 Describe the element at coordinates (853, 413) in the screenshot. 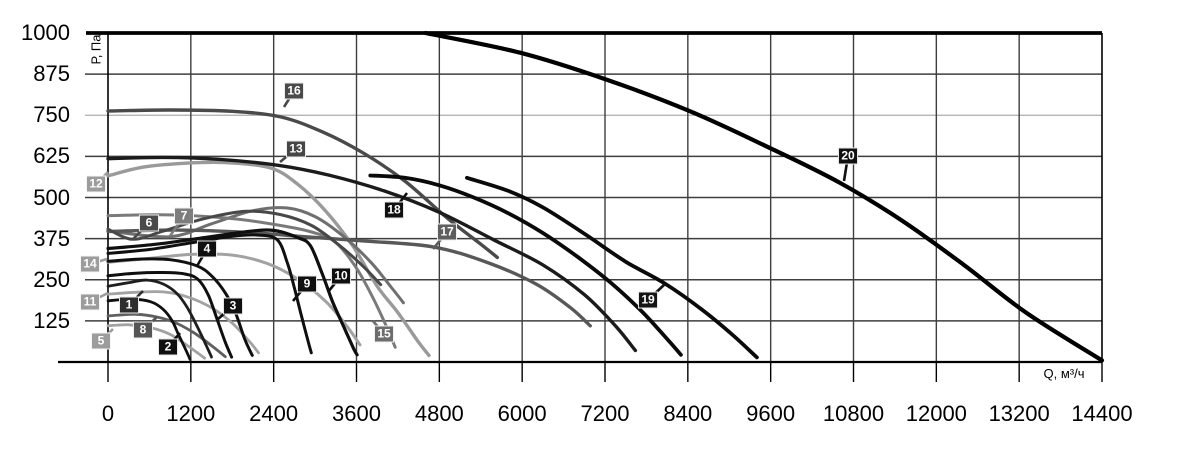

I see `x-tick-label-10800: 10800` at that location.